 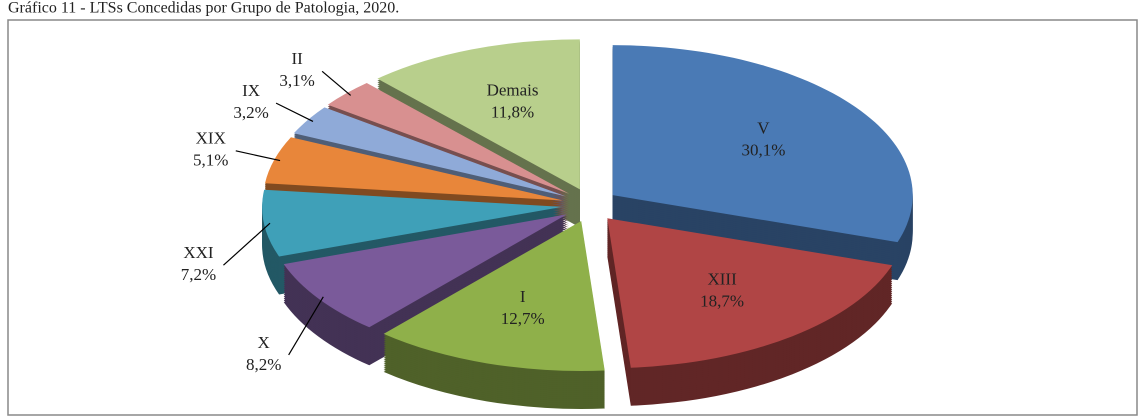 I want to click on slice-value-label: 5,1%, so click(x=210, y=160).